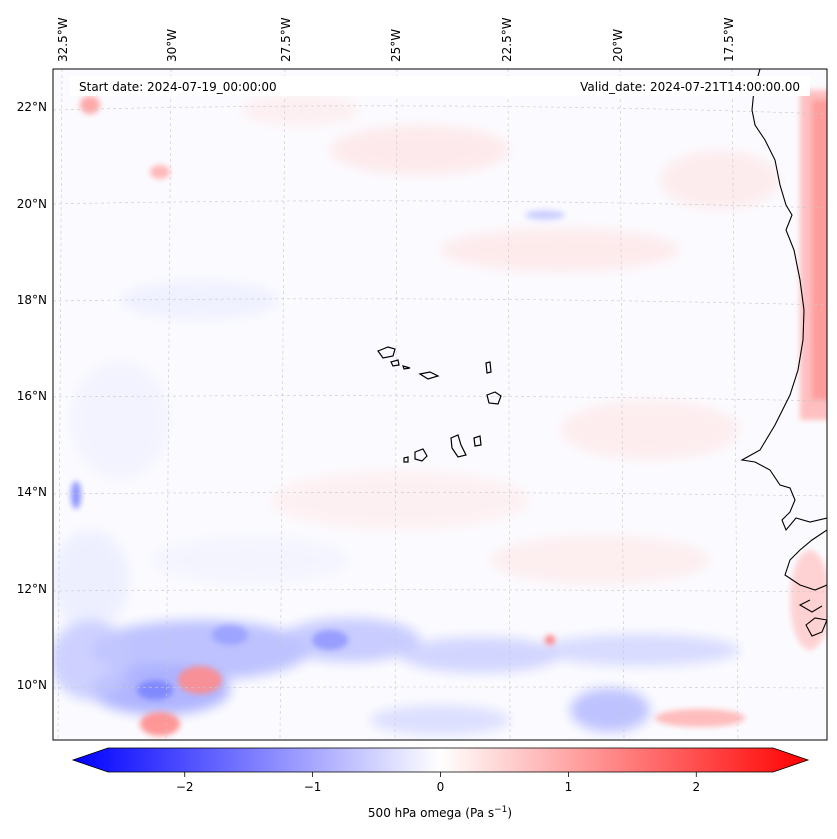  Describe the element at coordinates (32, 685) in the screenshot. I see `lat-label: 10°N` at that location.